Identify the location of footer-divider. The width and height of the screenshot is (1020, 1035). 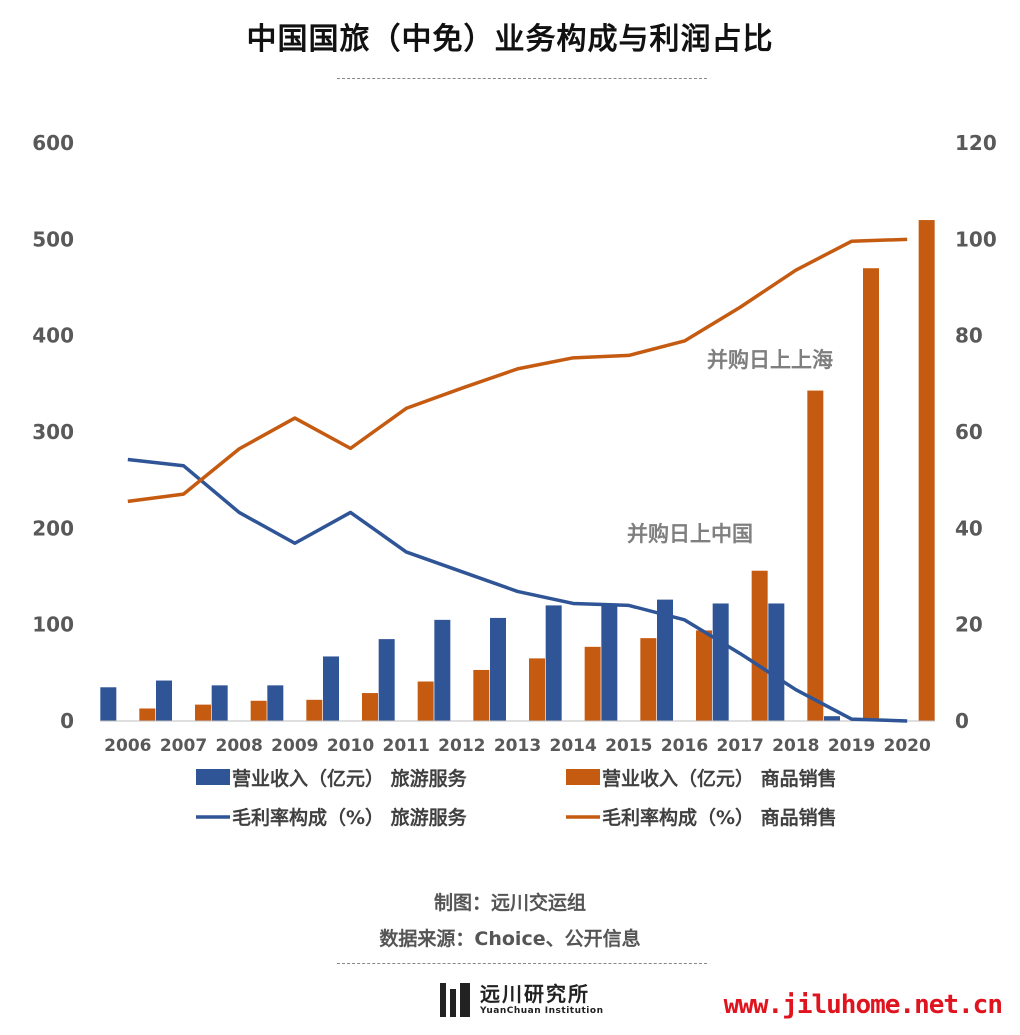
(522, 963).